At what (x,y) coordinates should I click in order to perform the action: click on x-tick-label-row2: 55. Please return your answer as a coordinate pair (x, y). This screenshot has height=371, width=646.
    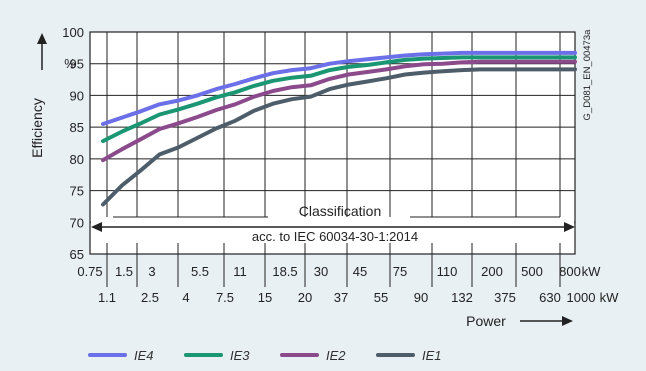
    Looking at the image, I should click on (381, 297).